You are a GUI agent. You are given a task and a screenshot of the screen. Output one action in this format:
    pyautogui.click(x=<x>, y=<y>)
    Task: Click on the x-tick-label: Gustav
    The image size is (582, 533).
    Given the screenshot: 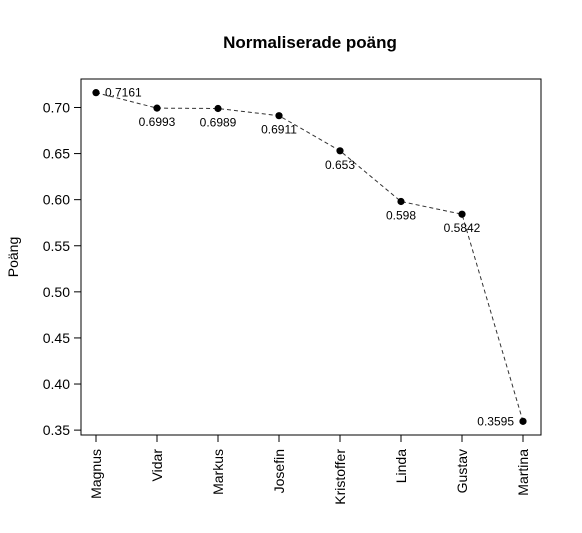 What is the action you would take?
    pyautogui.click(x=462, y=471)
    